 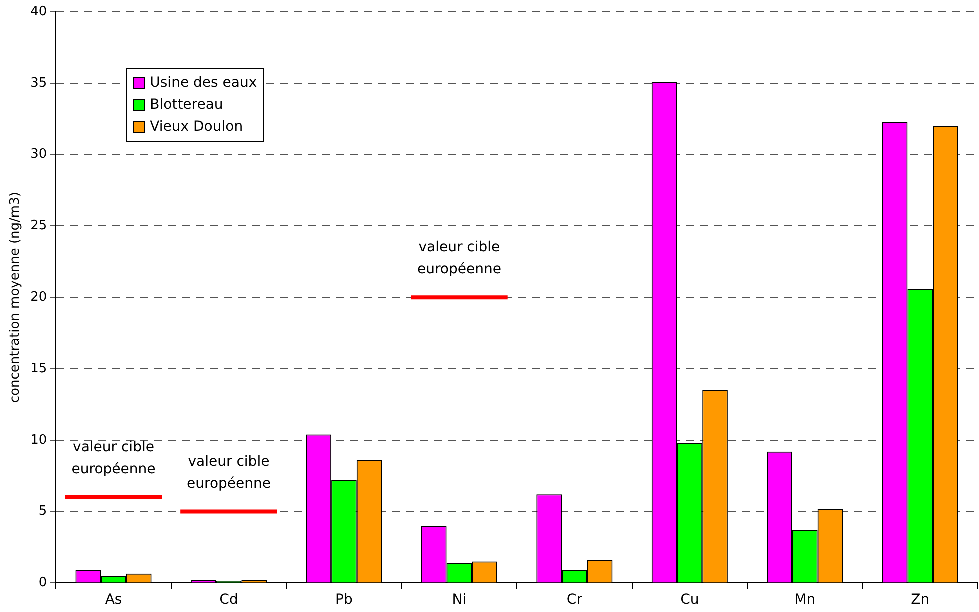 I want to click on x-tick-label: Cd, so click(x=229, y=600).